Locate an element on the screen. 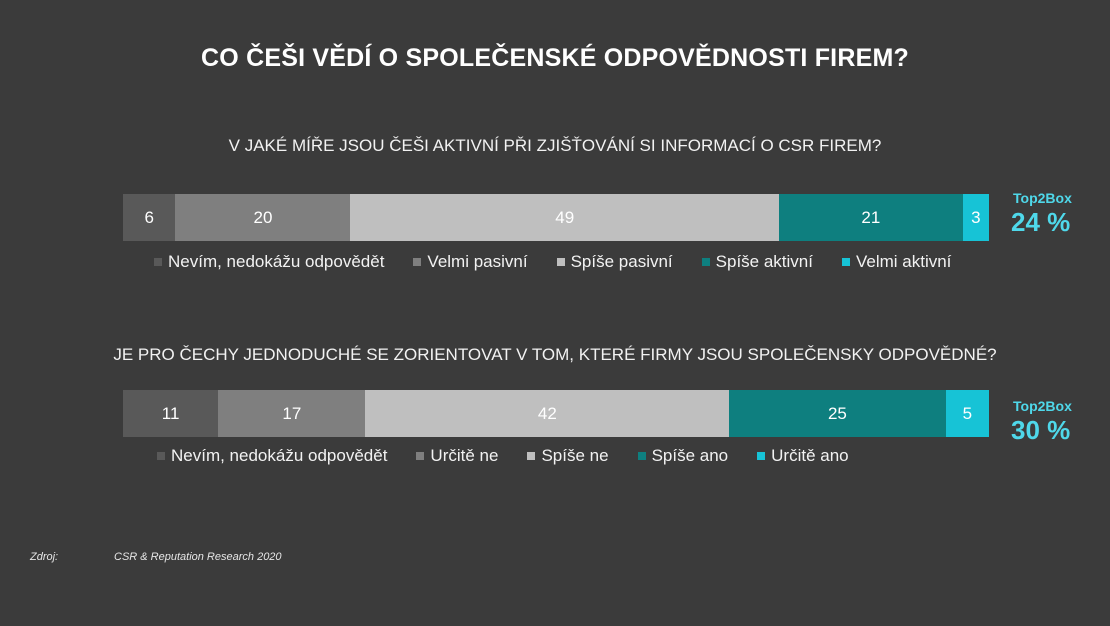  chart-2-data-label-5: 5 is located at coordinates (967, 413).